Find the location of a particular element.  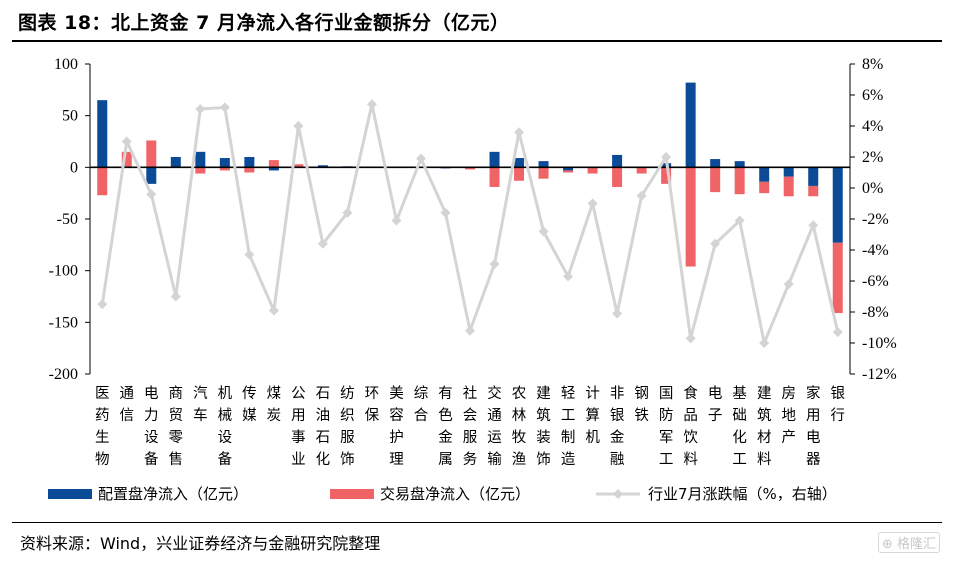

category-label: 有色金属 is located at coordinates (445, 426).